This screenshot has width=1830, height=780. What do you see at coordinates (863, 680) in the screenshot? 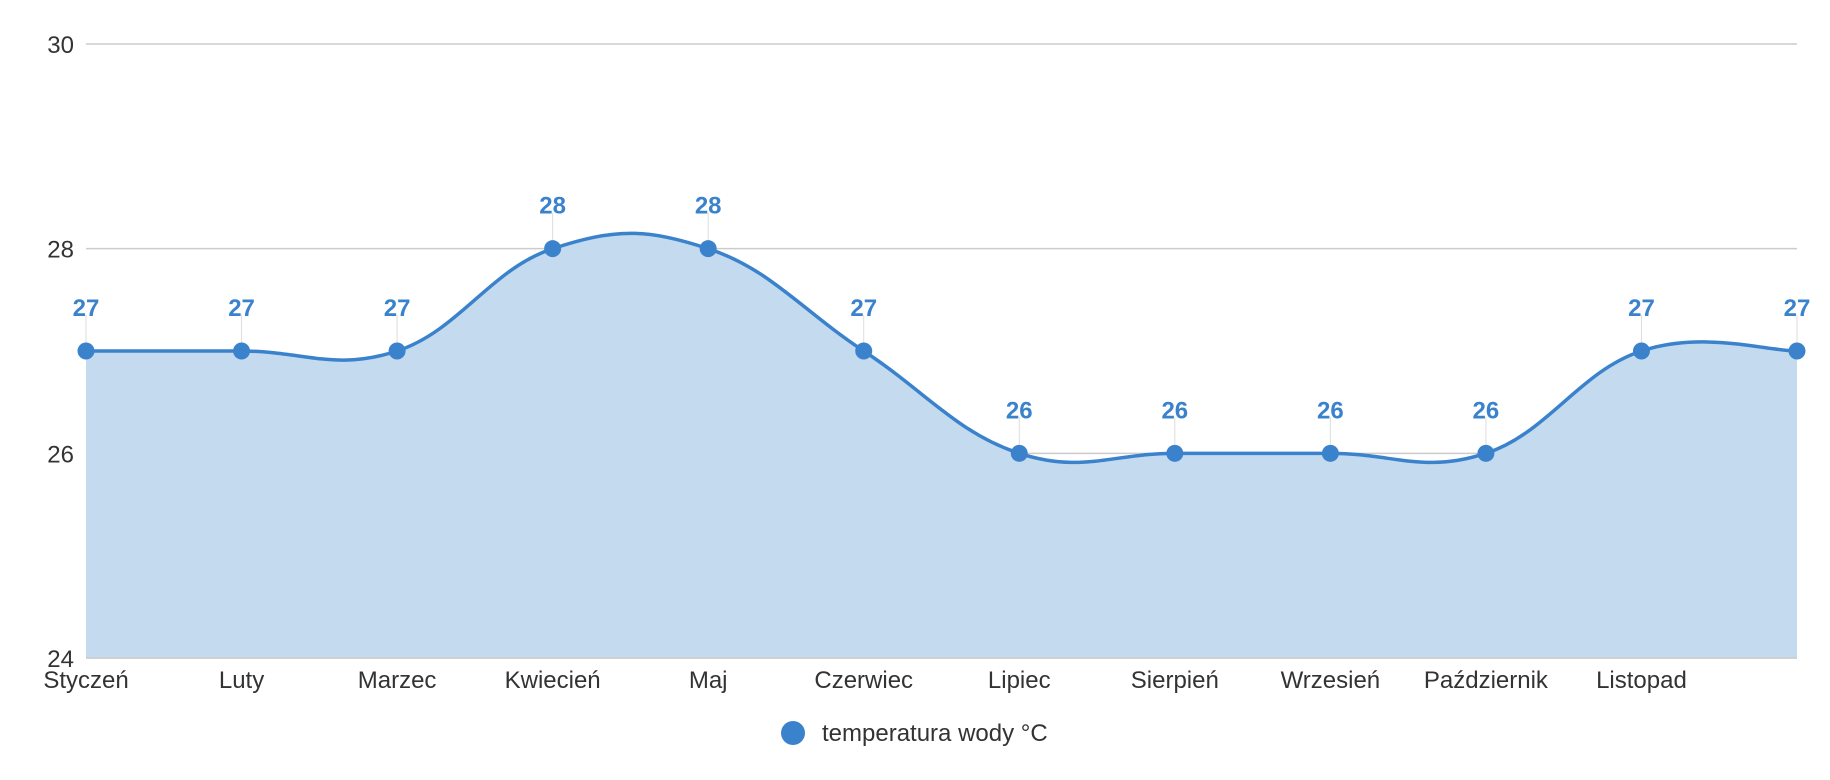
I see `x-tick-label: Czerwiec` at bounding box center [863, 680].